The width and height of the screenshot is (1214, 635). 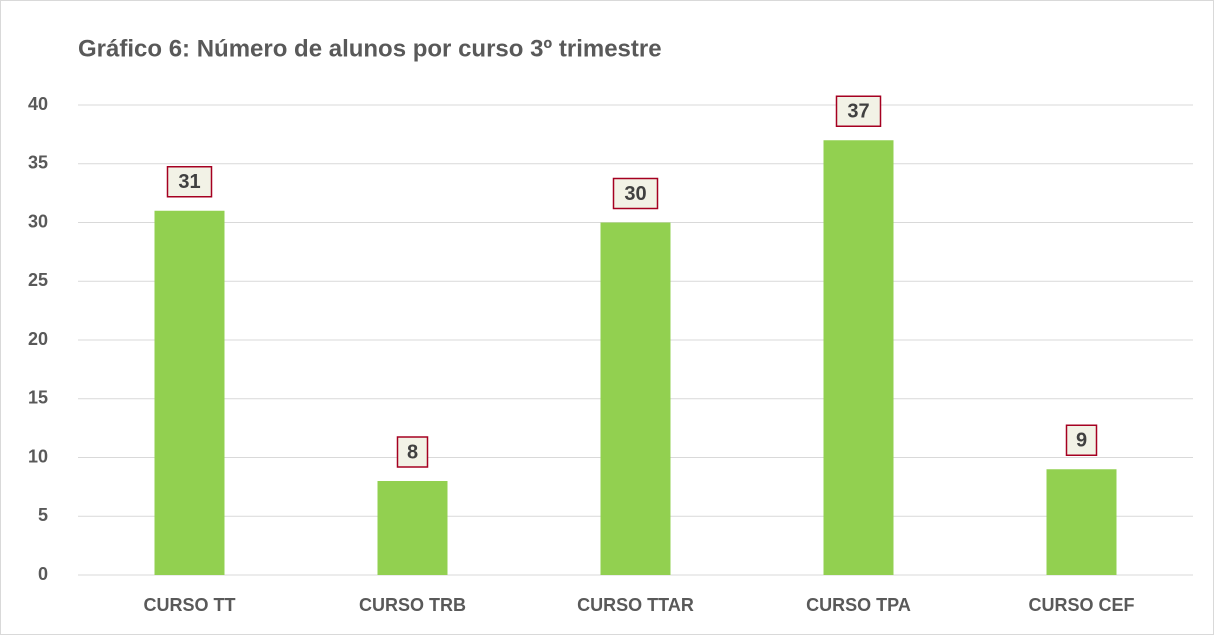 I want to click on y-tick-label: 30, so click(x=38, y=221).